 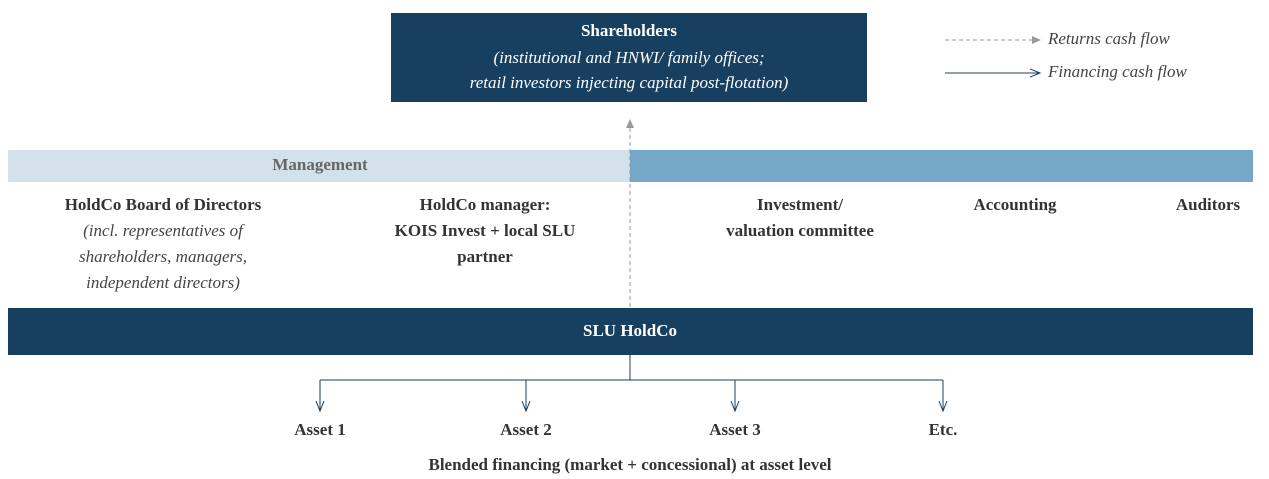 What do you see at coordinates (163, 282) in the screenshot?
I see `column-subtitle: independent directors)` at bounding box center [163, 282].